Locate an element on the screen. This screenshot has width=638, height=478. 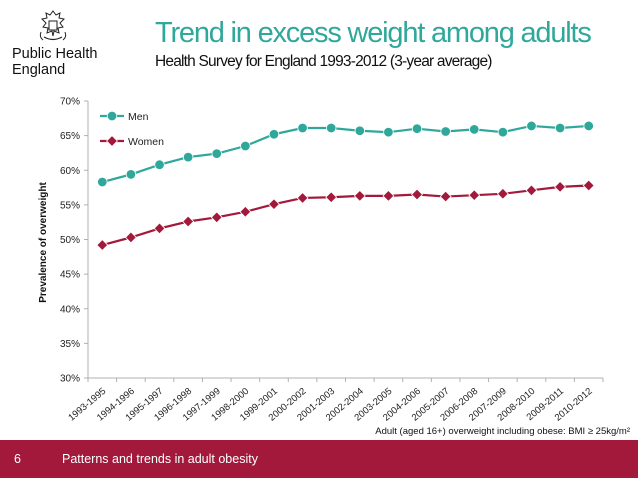
footer-text: Patterns and trends in adult obesity is located at coordinates (160, 459).